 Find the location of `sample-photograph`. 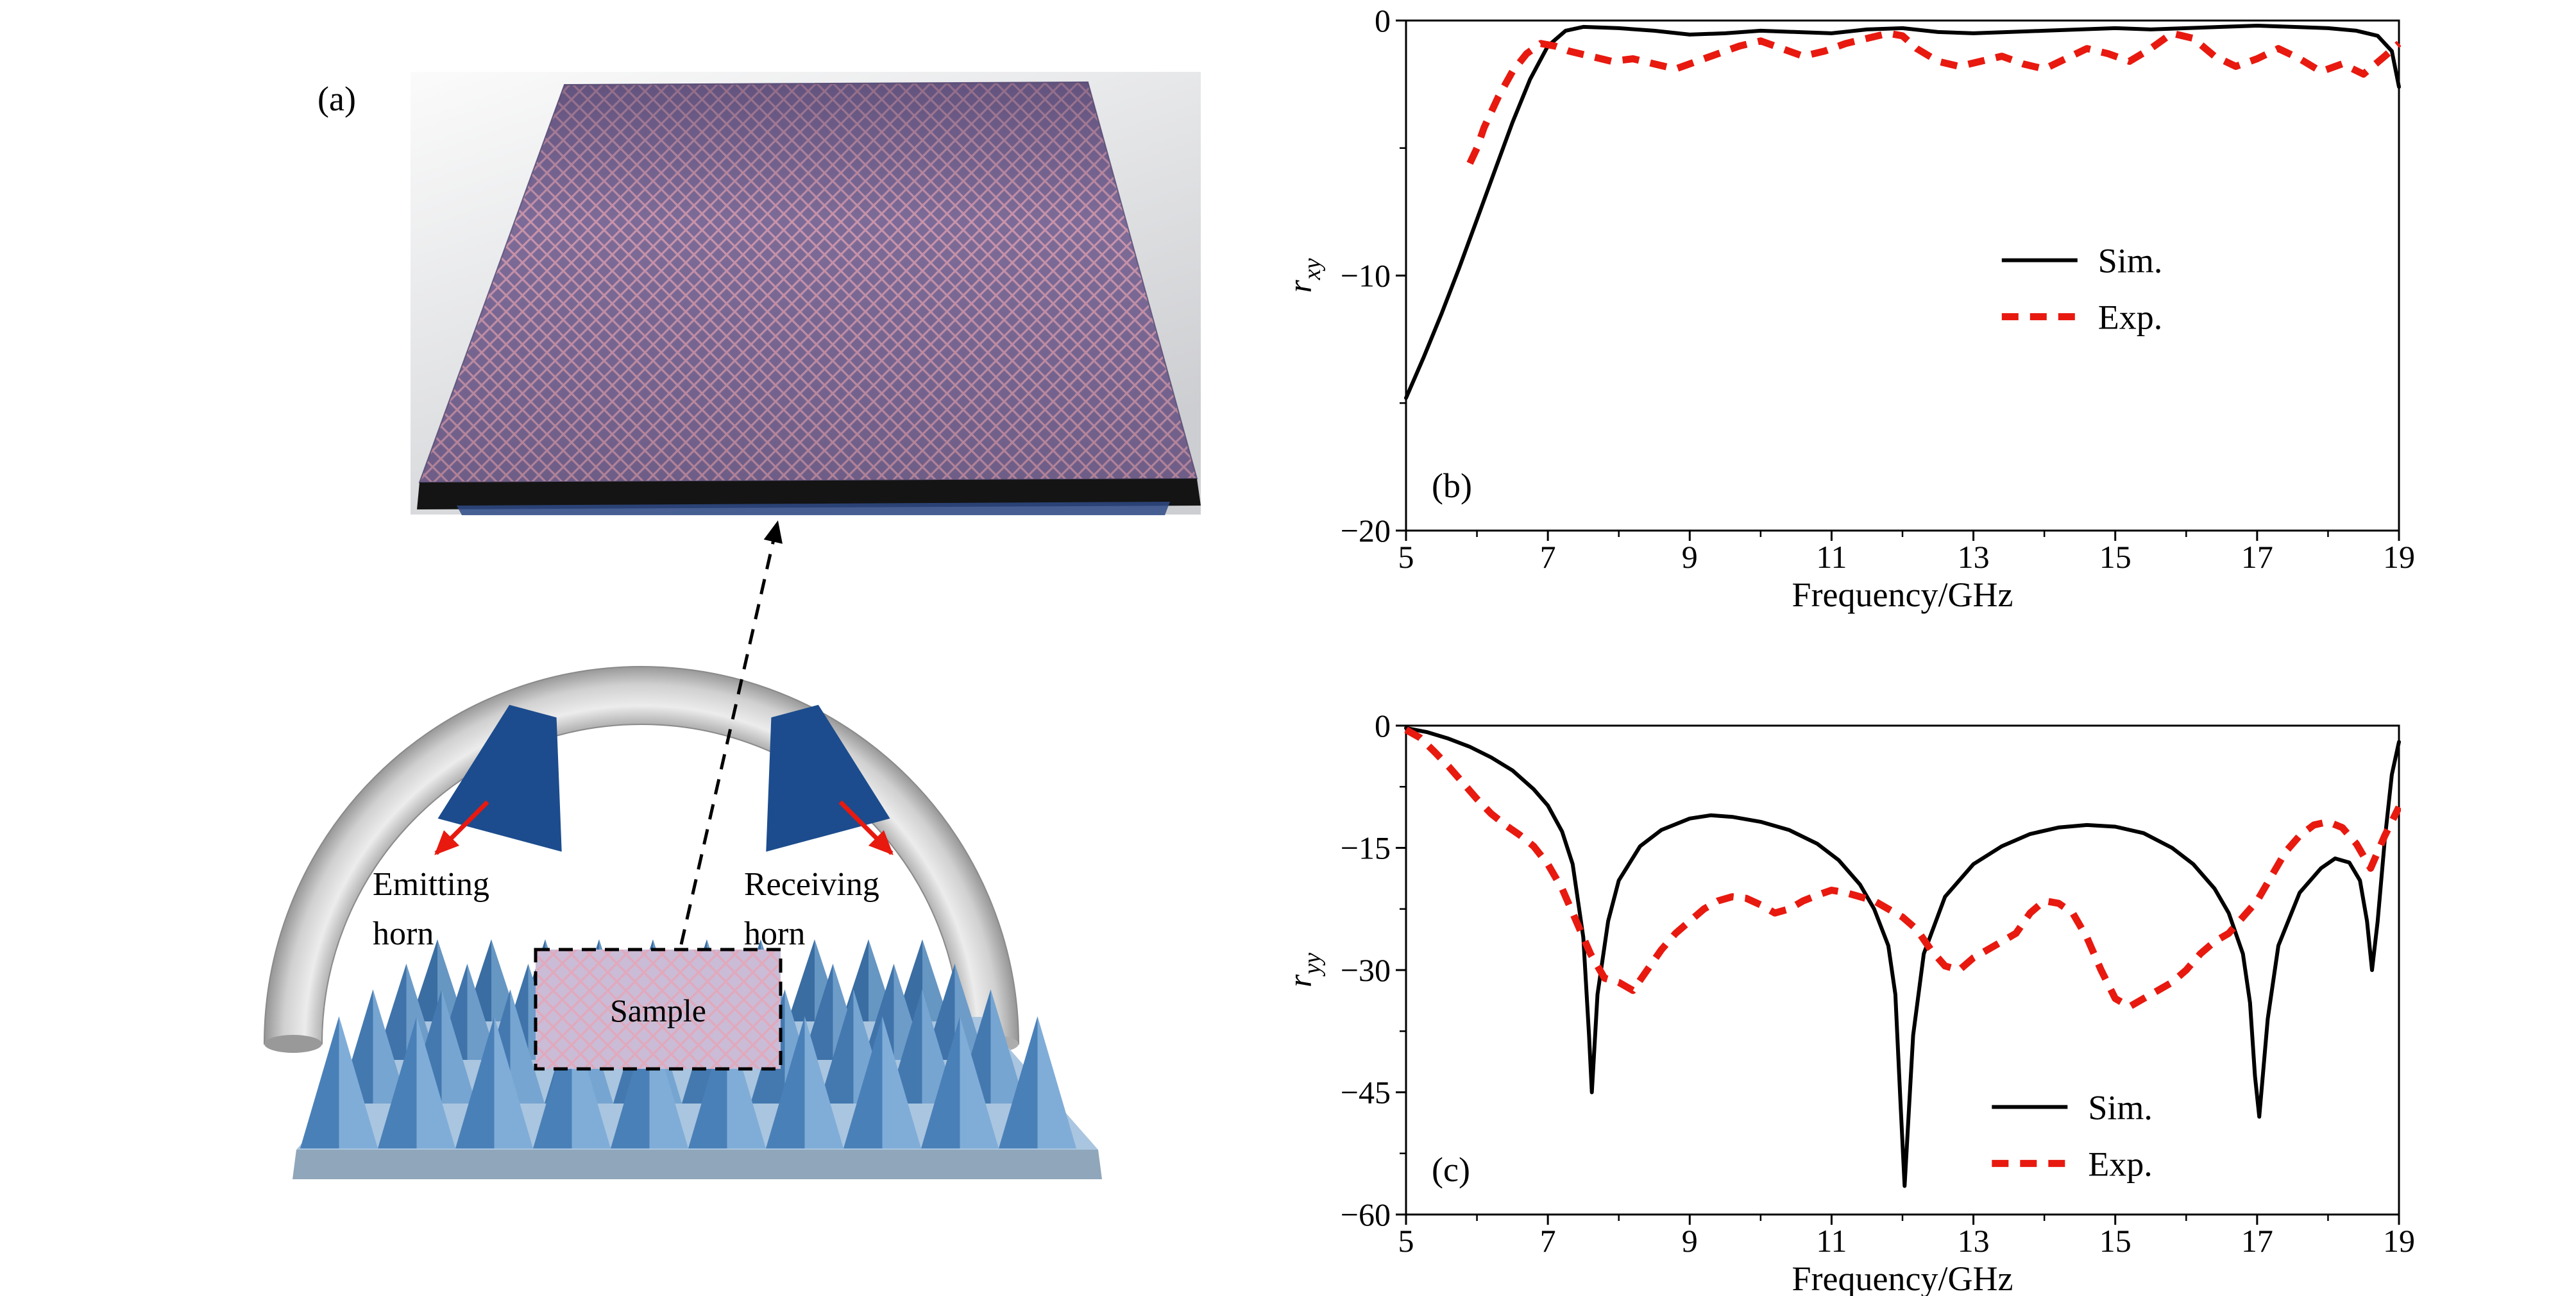

sample-photograph is located at coordinates (806, 293).